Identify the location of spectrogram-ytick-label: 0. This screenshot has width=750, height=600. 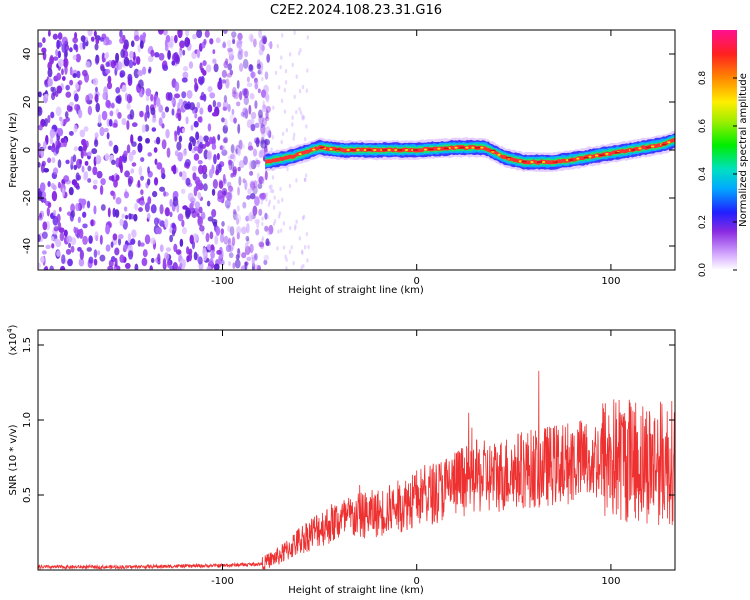
(27, 150).